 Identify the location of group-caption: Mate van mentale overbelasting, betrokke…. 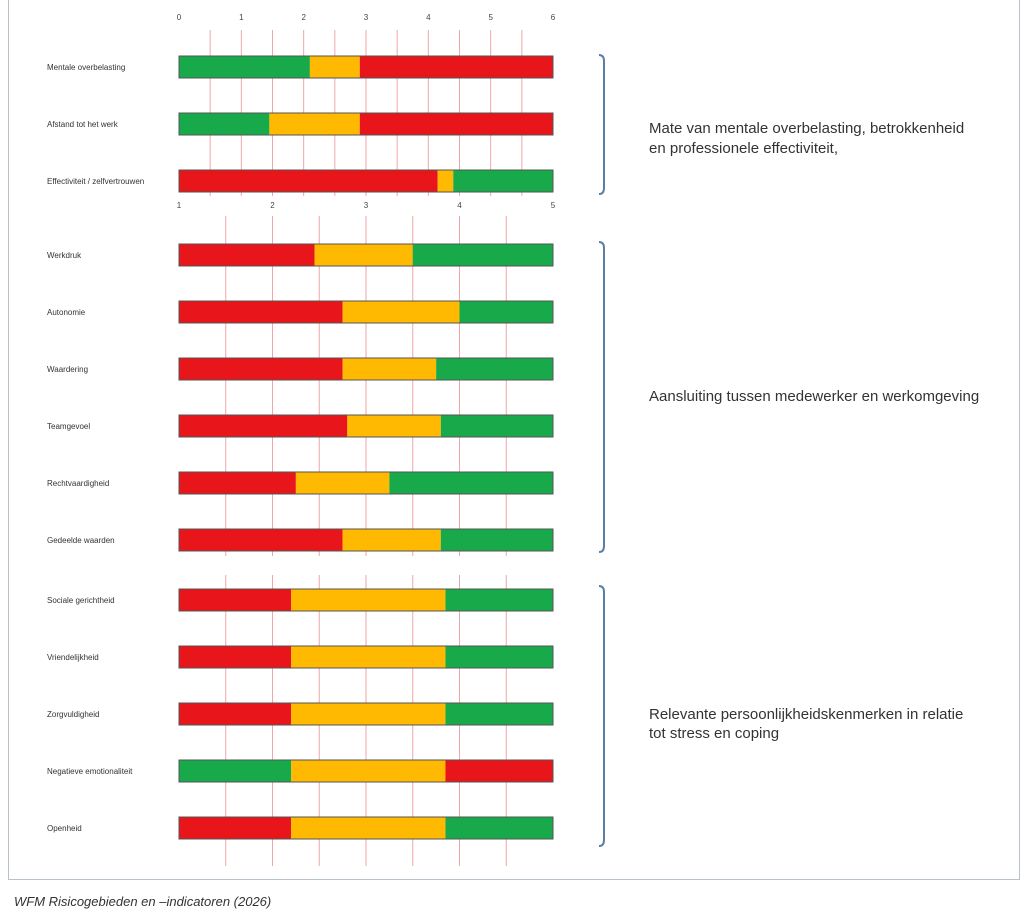
(806, 128).